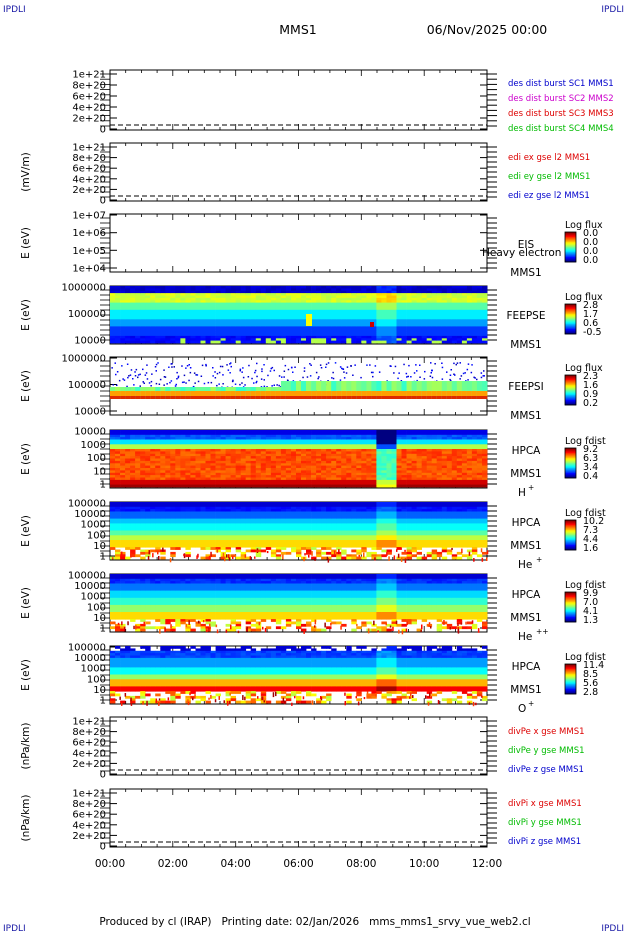  What do you see at coordinates (90, 341) in the screenshot?
I see `y-tick-label-feepse: 10000` at bounding box center [90, 341].